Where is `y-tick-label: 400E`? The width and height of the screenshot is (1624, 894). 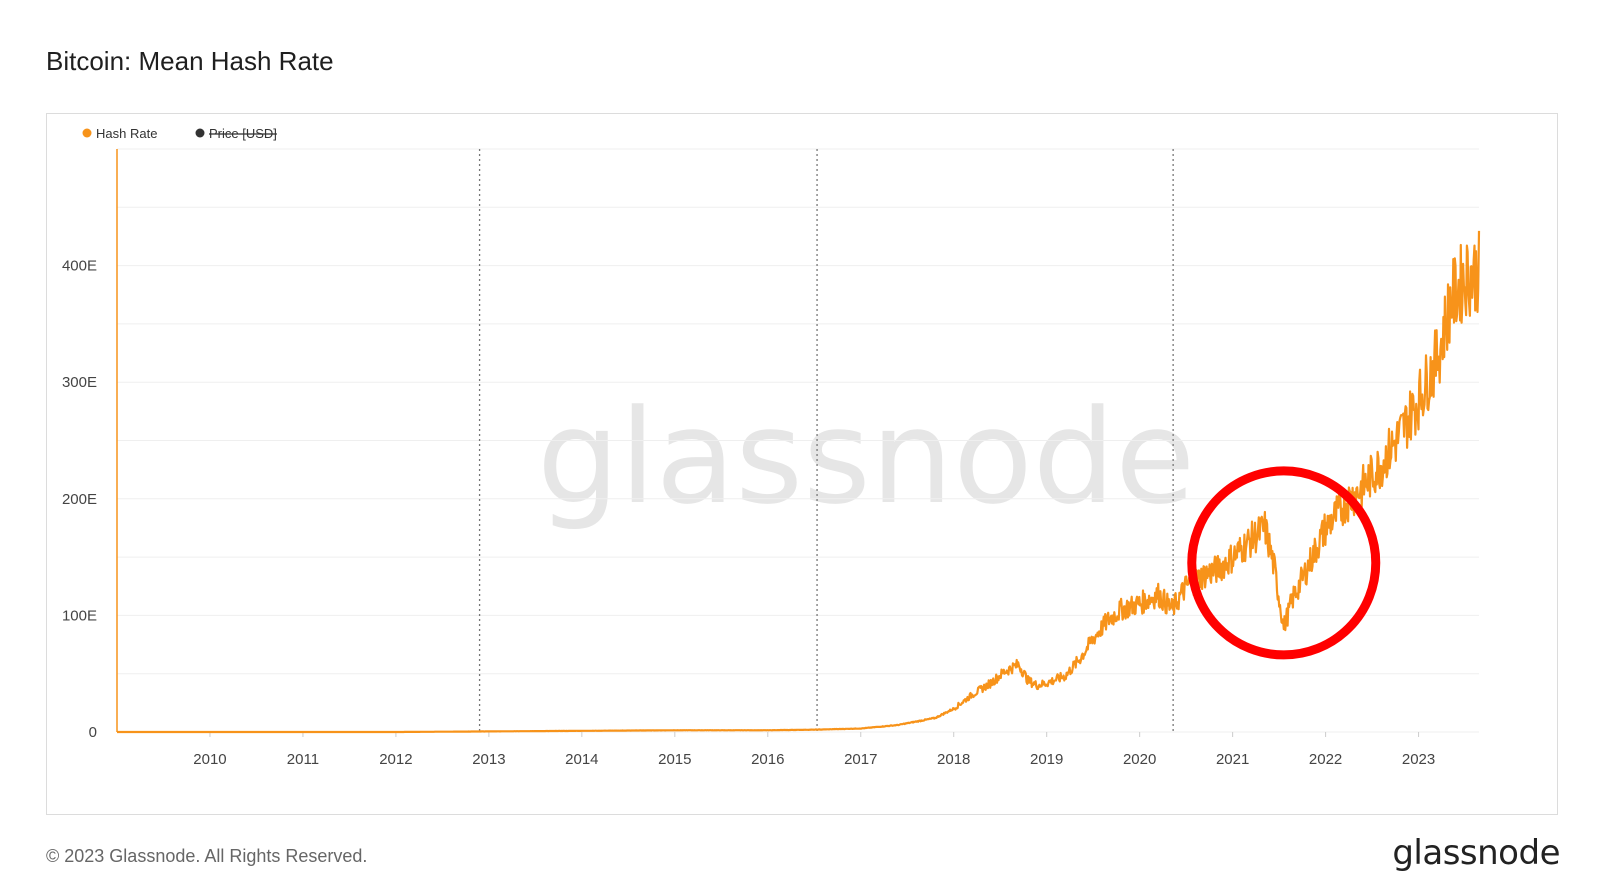
y-tick-label: 400E is located at coordinates (79, 266).